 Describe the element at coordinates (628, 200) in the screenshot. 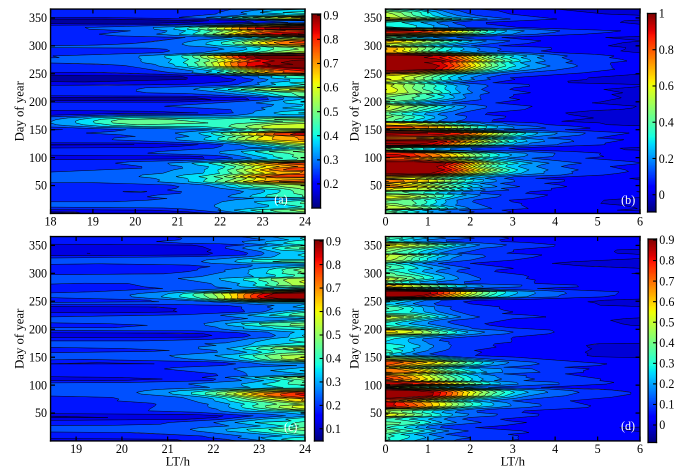

I see `svg-text: (b)` at that location.